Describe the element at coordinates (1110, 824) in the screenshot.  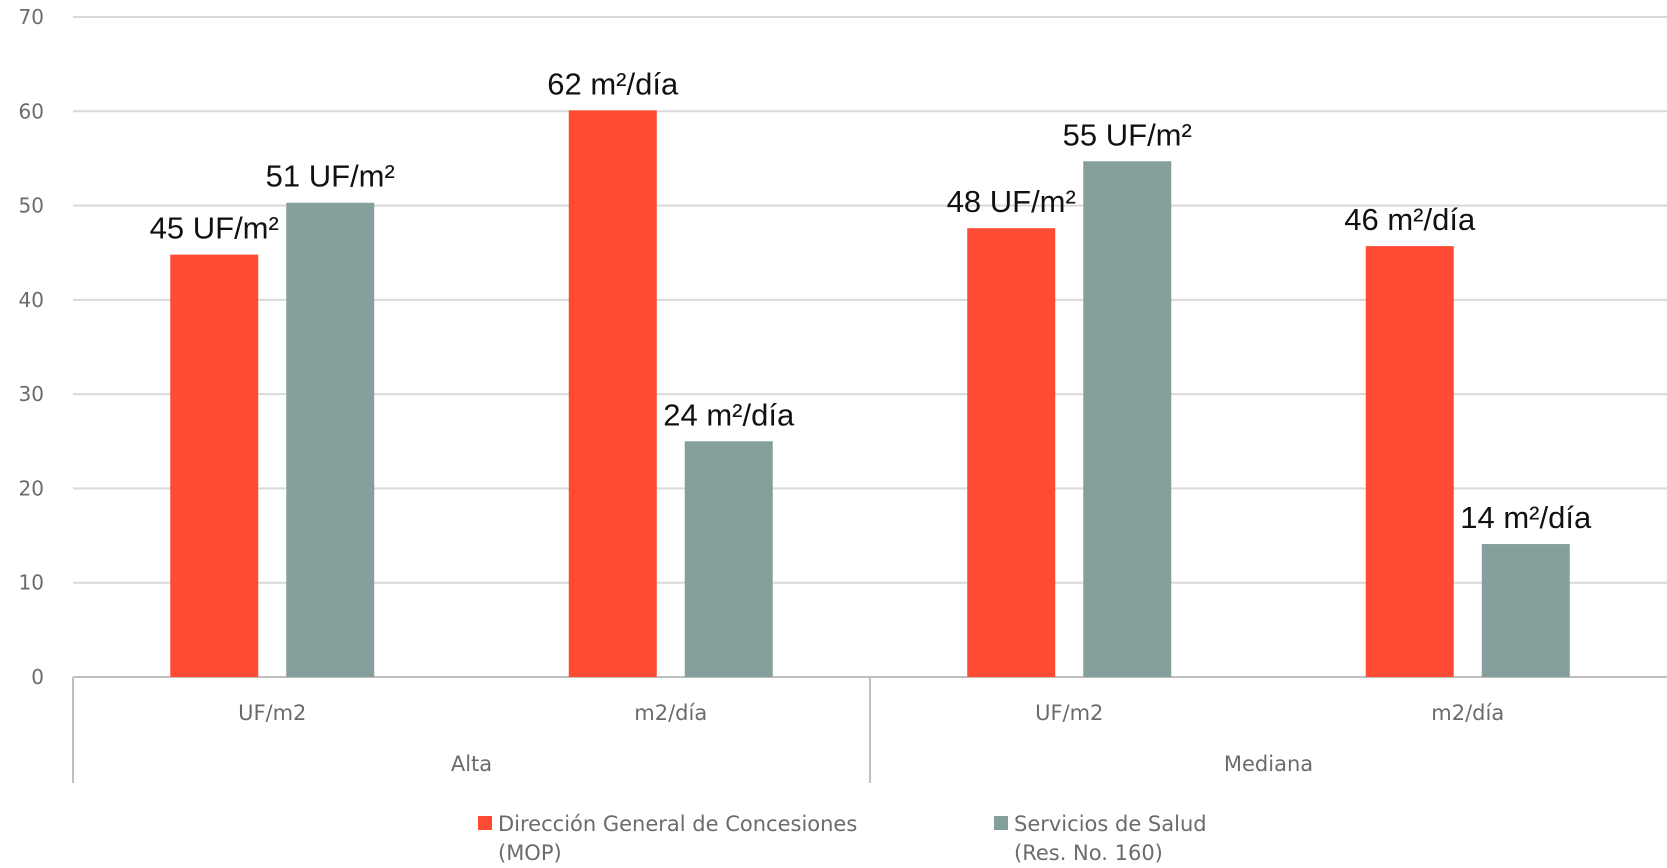
I see `legend-label-salud: Servicios de Salud` at that location.